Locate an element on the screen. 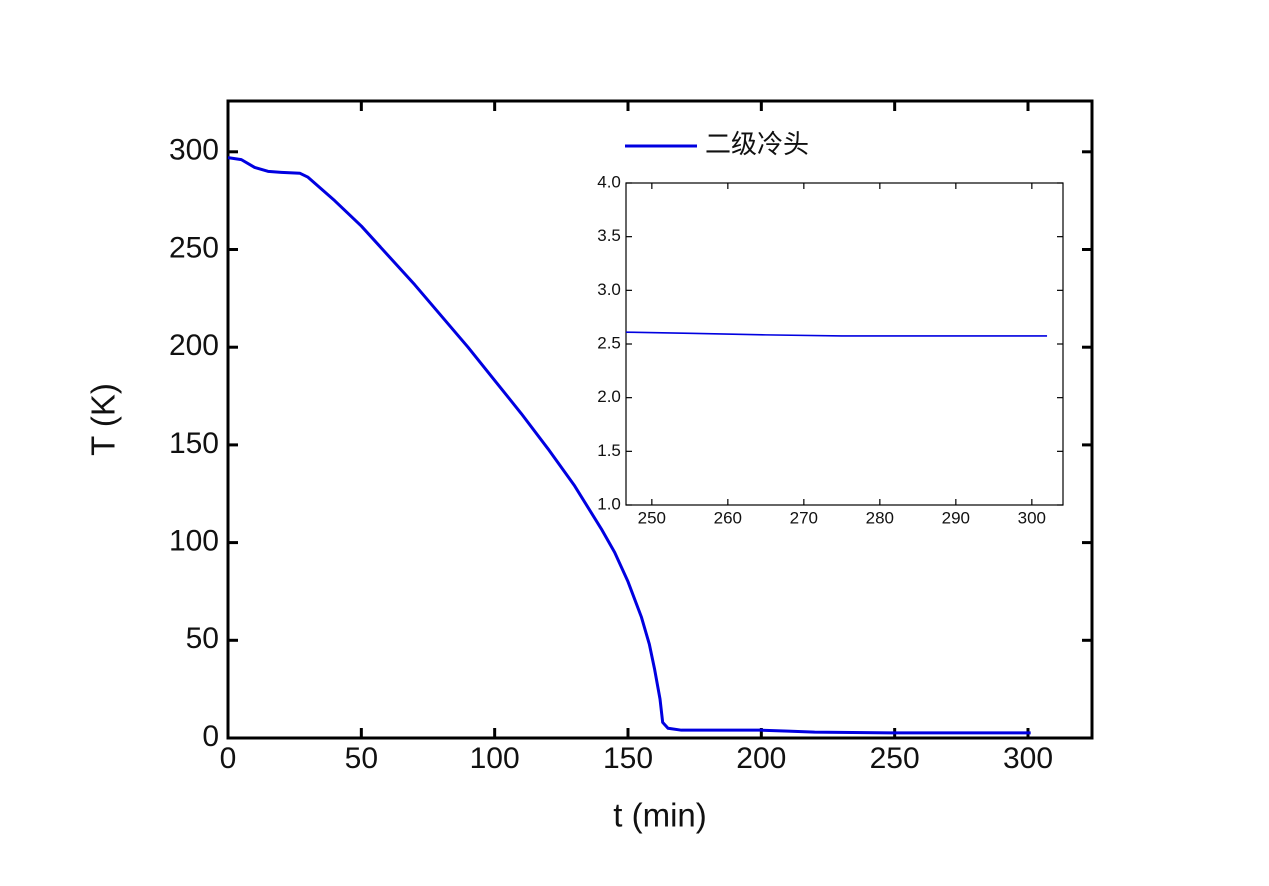 This screenshot has height=886, width=1269. series-line is located at coordinates (836, 334).